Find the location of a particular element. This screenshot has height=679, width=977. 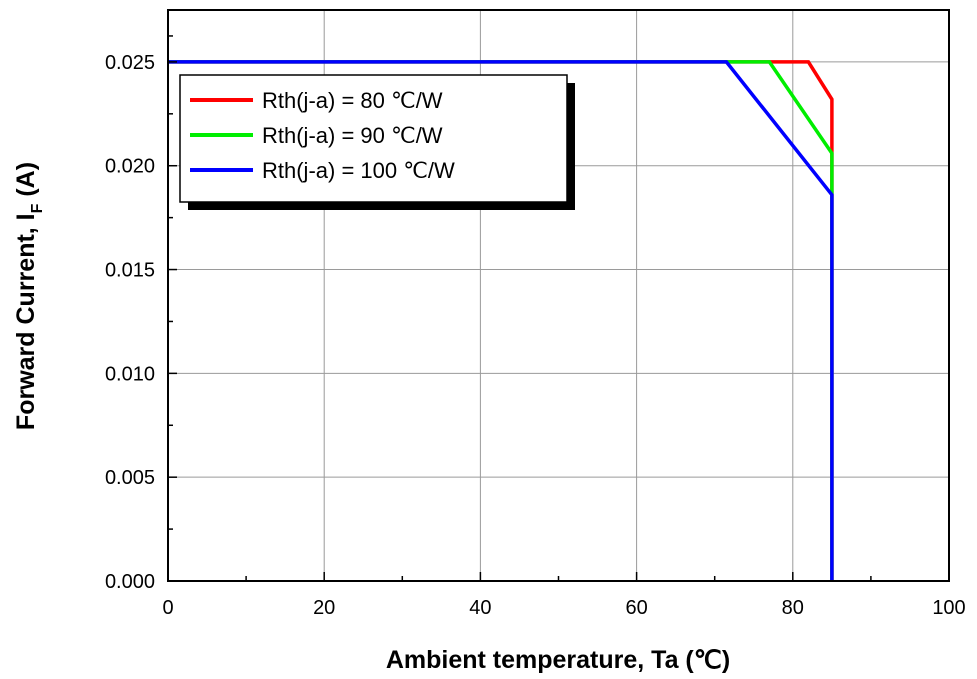

x-tick-label: 40 is located at coordinates (480, 608).